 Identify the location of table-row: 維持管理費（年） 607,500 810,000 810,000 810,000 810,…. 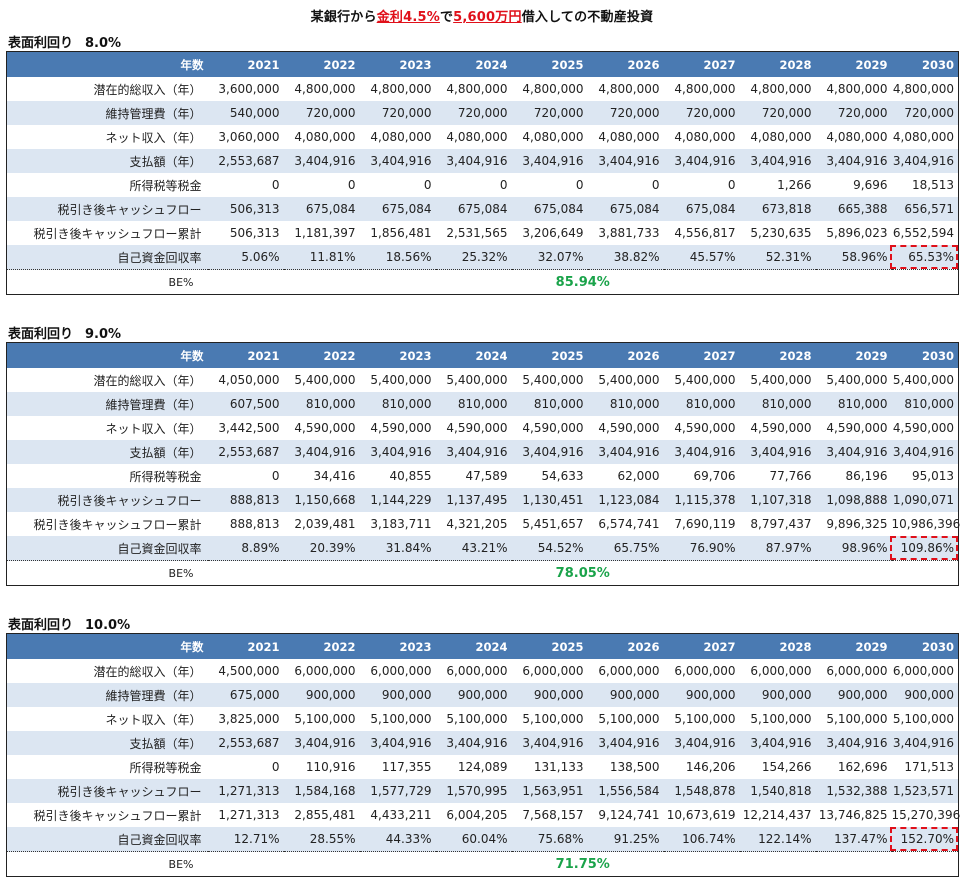
(482, 404).